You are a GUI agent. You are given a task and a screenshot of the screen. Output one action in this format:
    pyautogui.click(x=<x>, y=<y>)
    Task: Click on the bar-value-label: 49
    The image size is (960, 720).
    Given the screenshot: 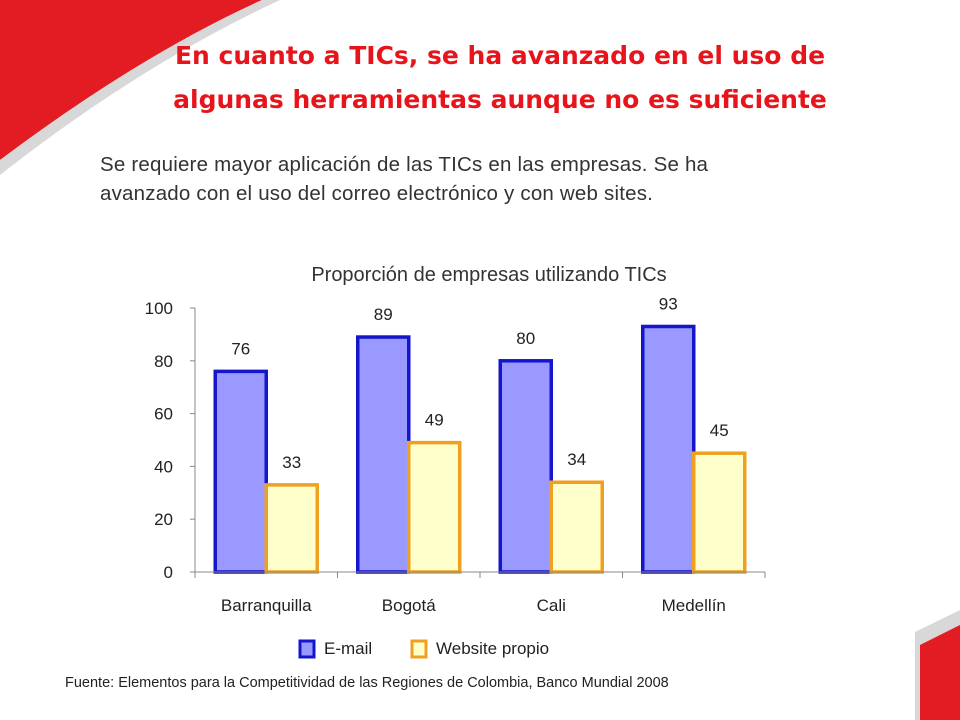 What is the action you would take?
    pyautogui.click(x=434, y=420)
    